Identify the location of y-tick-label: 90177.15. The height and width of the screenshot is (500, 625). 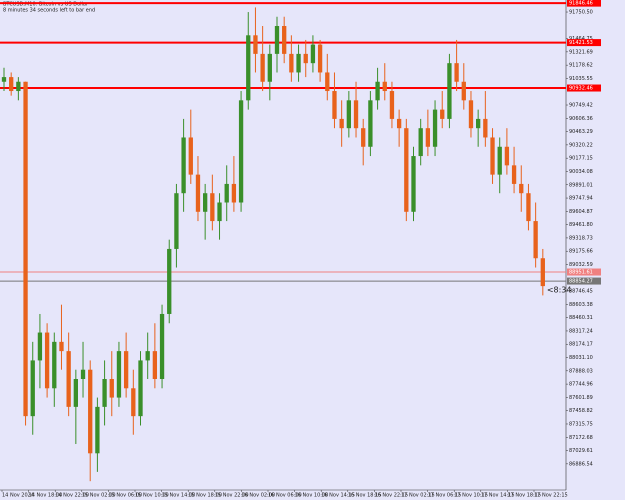
(581, 159).